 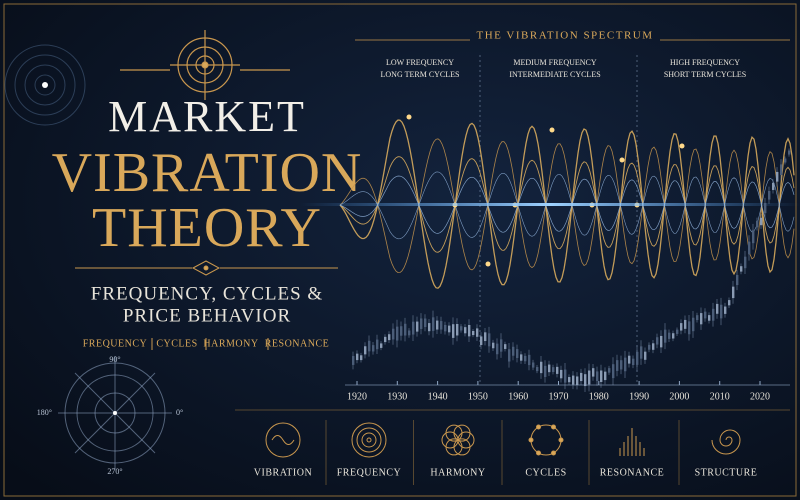 I want to click on band-name: HIGH FREQUENCY, so click(x=705, y=62).